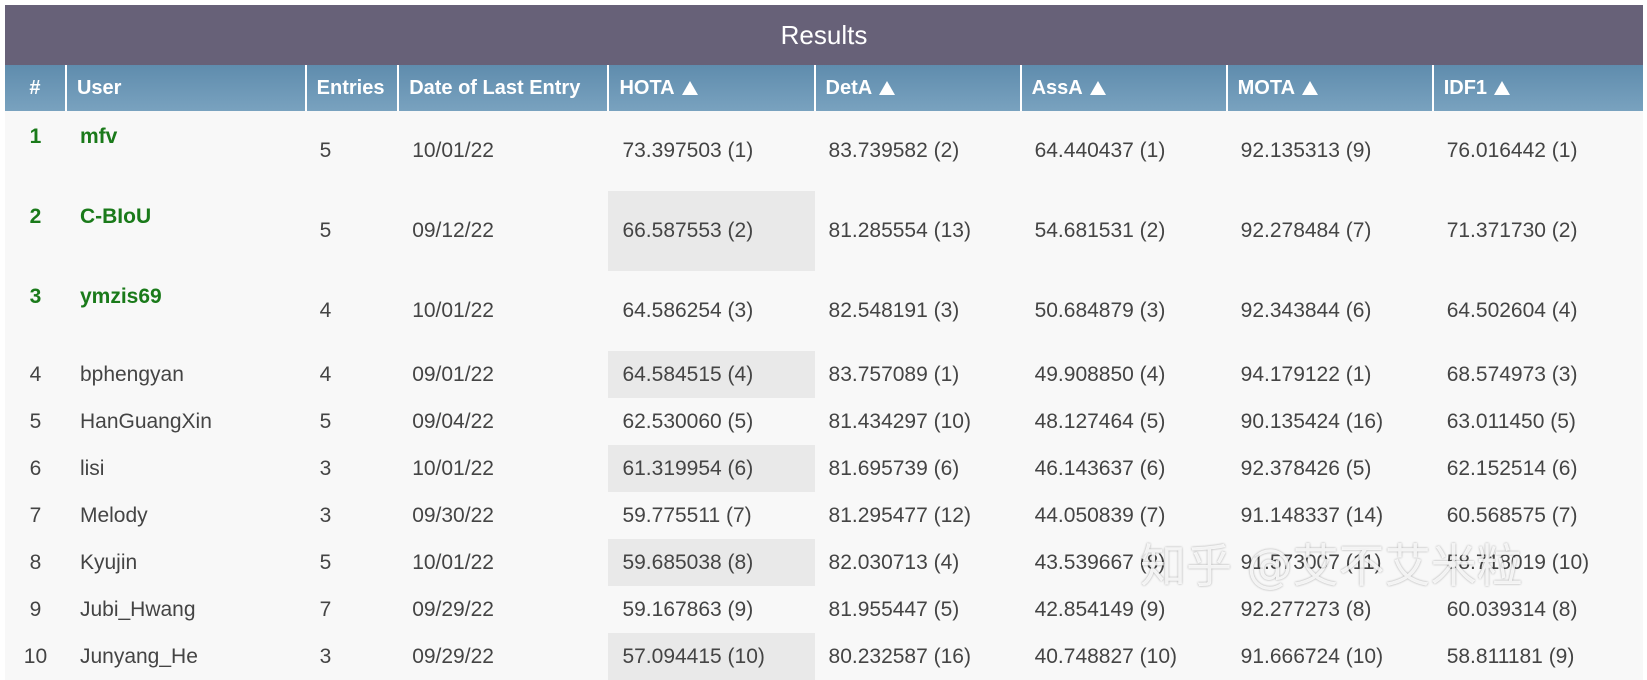 This screenshot has height=680, width=1647. Describe the element at coordinates (35, 296) in the screenshot. I see `rank-cell: 3` at that location.